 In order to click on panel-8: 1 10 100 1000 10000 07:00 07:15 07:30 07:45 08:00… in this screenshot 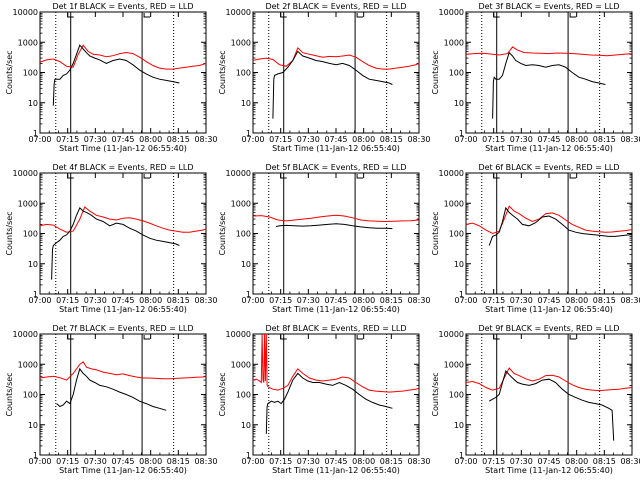, I will do `click(324, 399)`.